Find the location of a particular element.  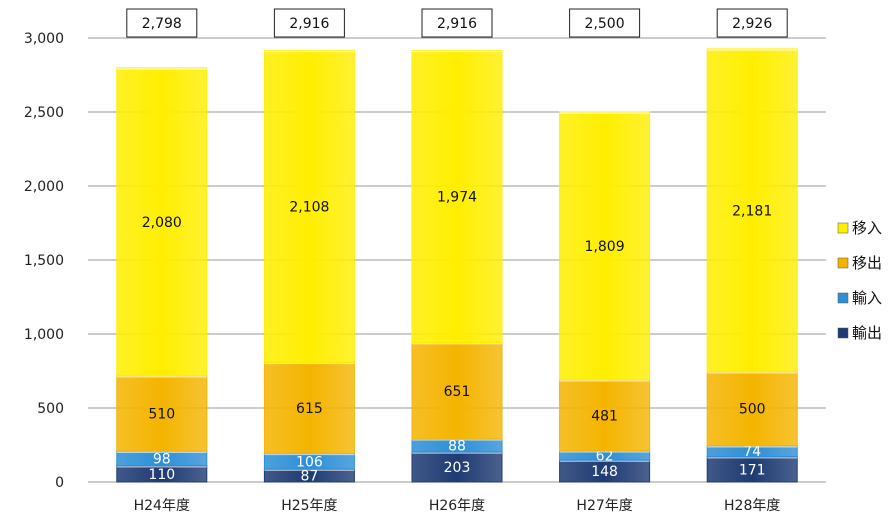

legend-label: 移出 is located at coordinates (867, 263).